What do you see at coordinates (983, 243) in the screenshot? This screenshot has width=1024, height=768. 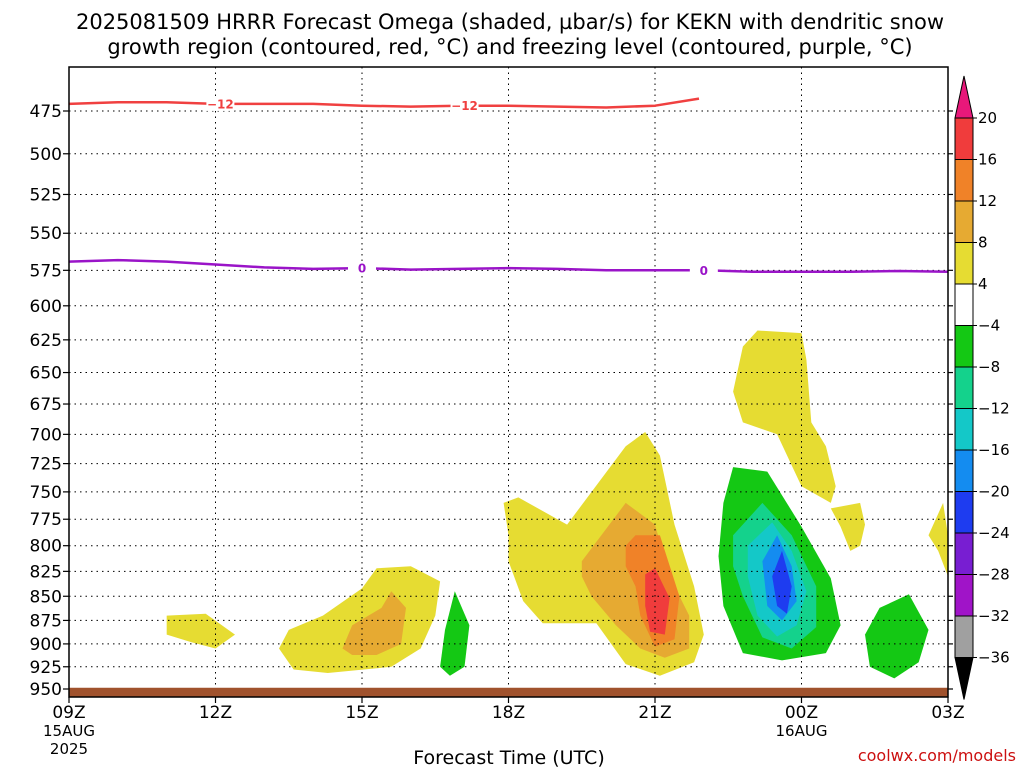 I see `colorbar-label: 8` at bounding box center [983, 243].